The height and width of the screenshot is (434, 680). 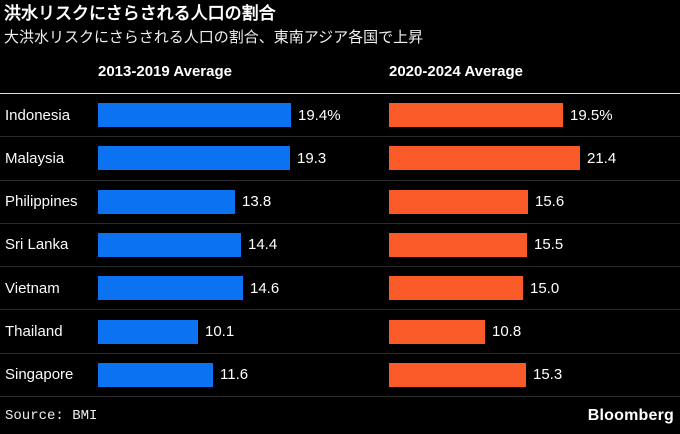 What do you see at coordinates (234, 375) in the screenshot?
I see `value-label: 11.6` at bounding box center [234, 375].